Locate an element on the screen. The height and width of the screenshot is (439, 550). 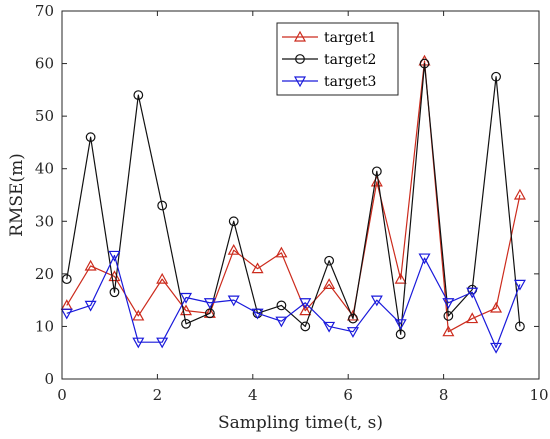
y-tick-label: 50 is located at coordinates (44, 116).